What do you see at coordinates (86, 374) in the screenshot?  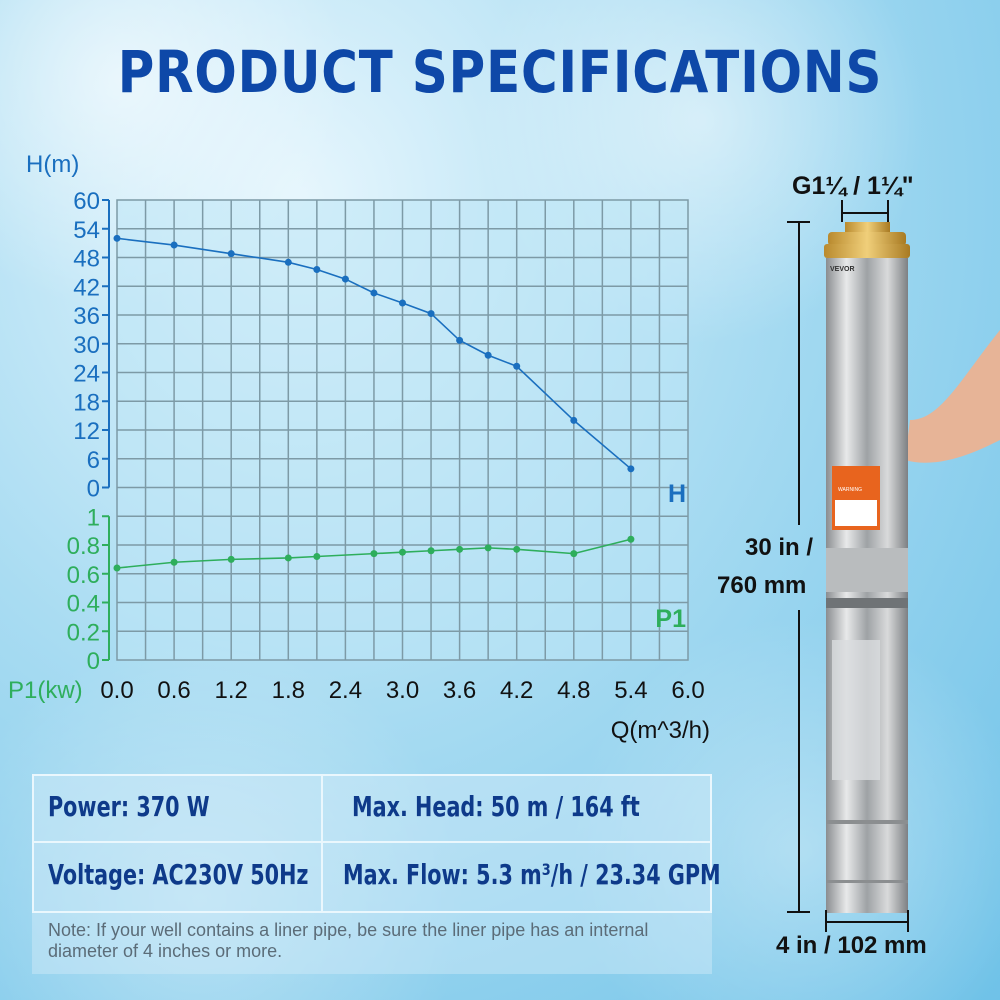 I see `y-tick-label: 24` at bounding box center [86, 374].